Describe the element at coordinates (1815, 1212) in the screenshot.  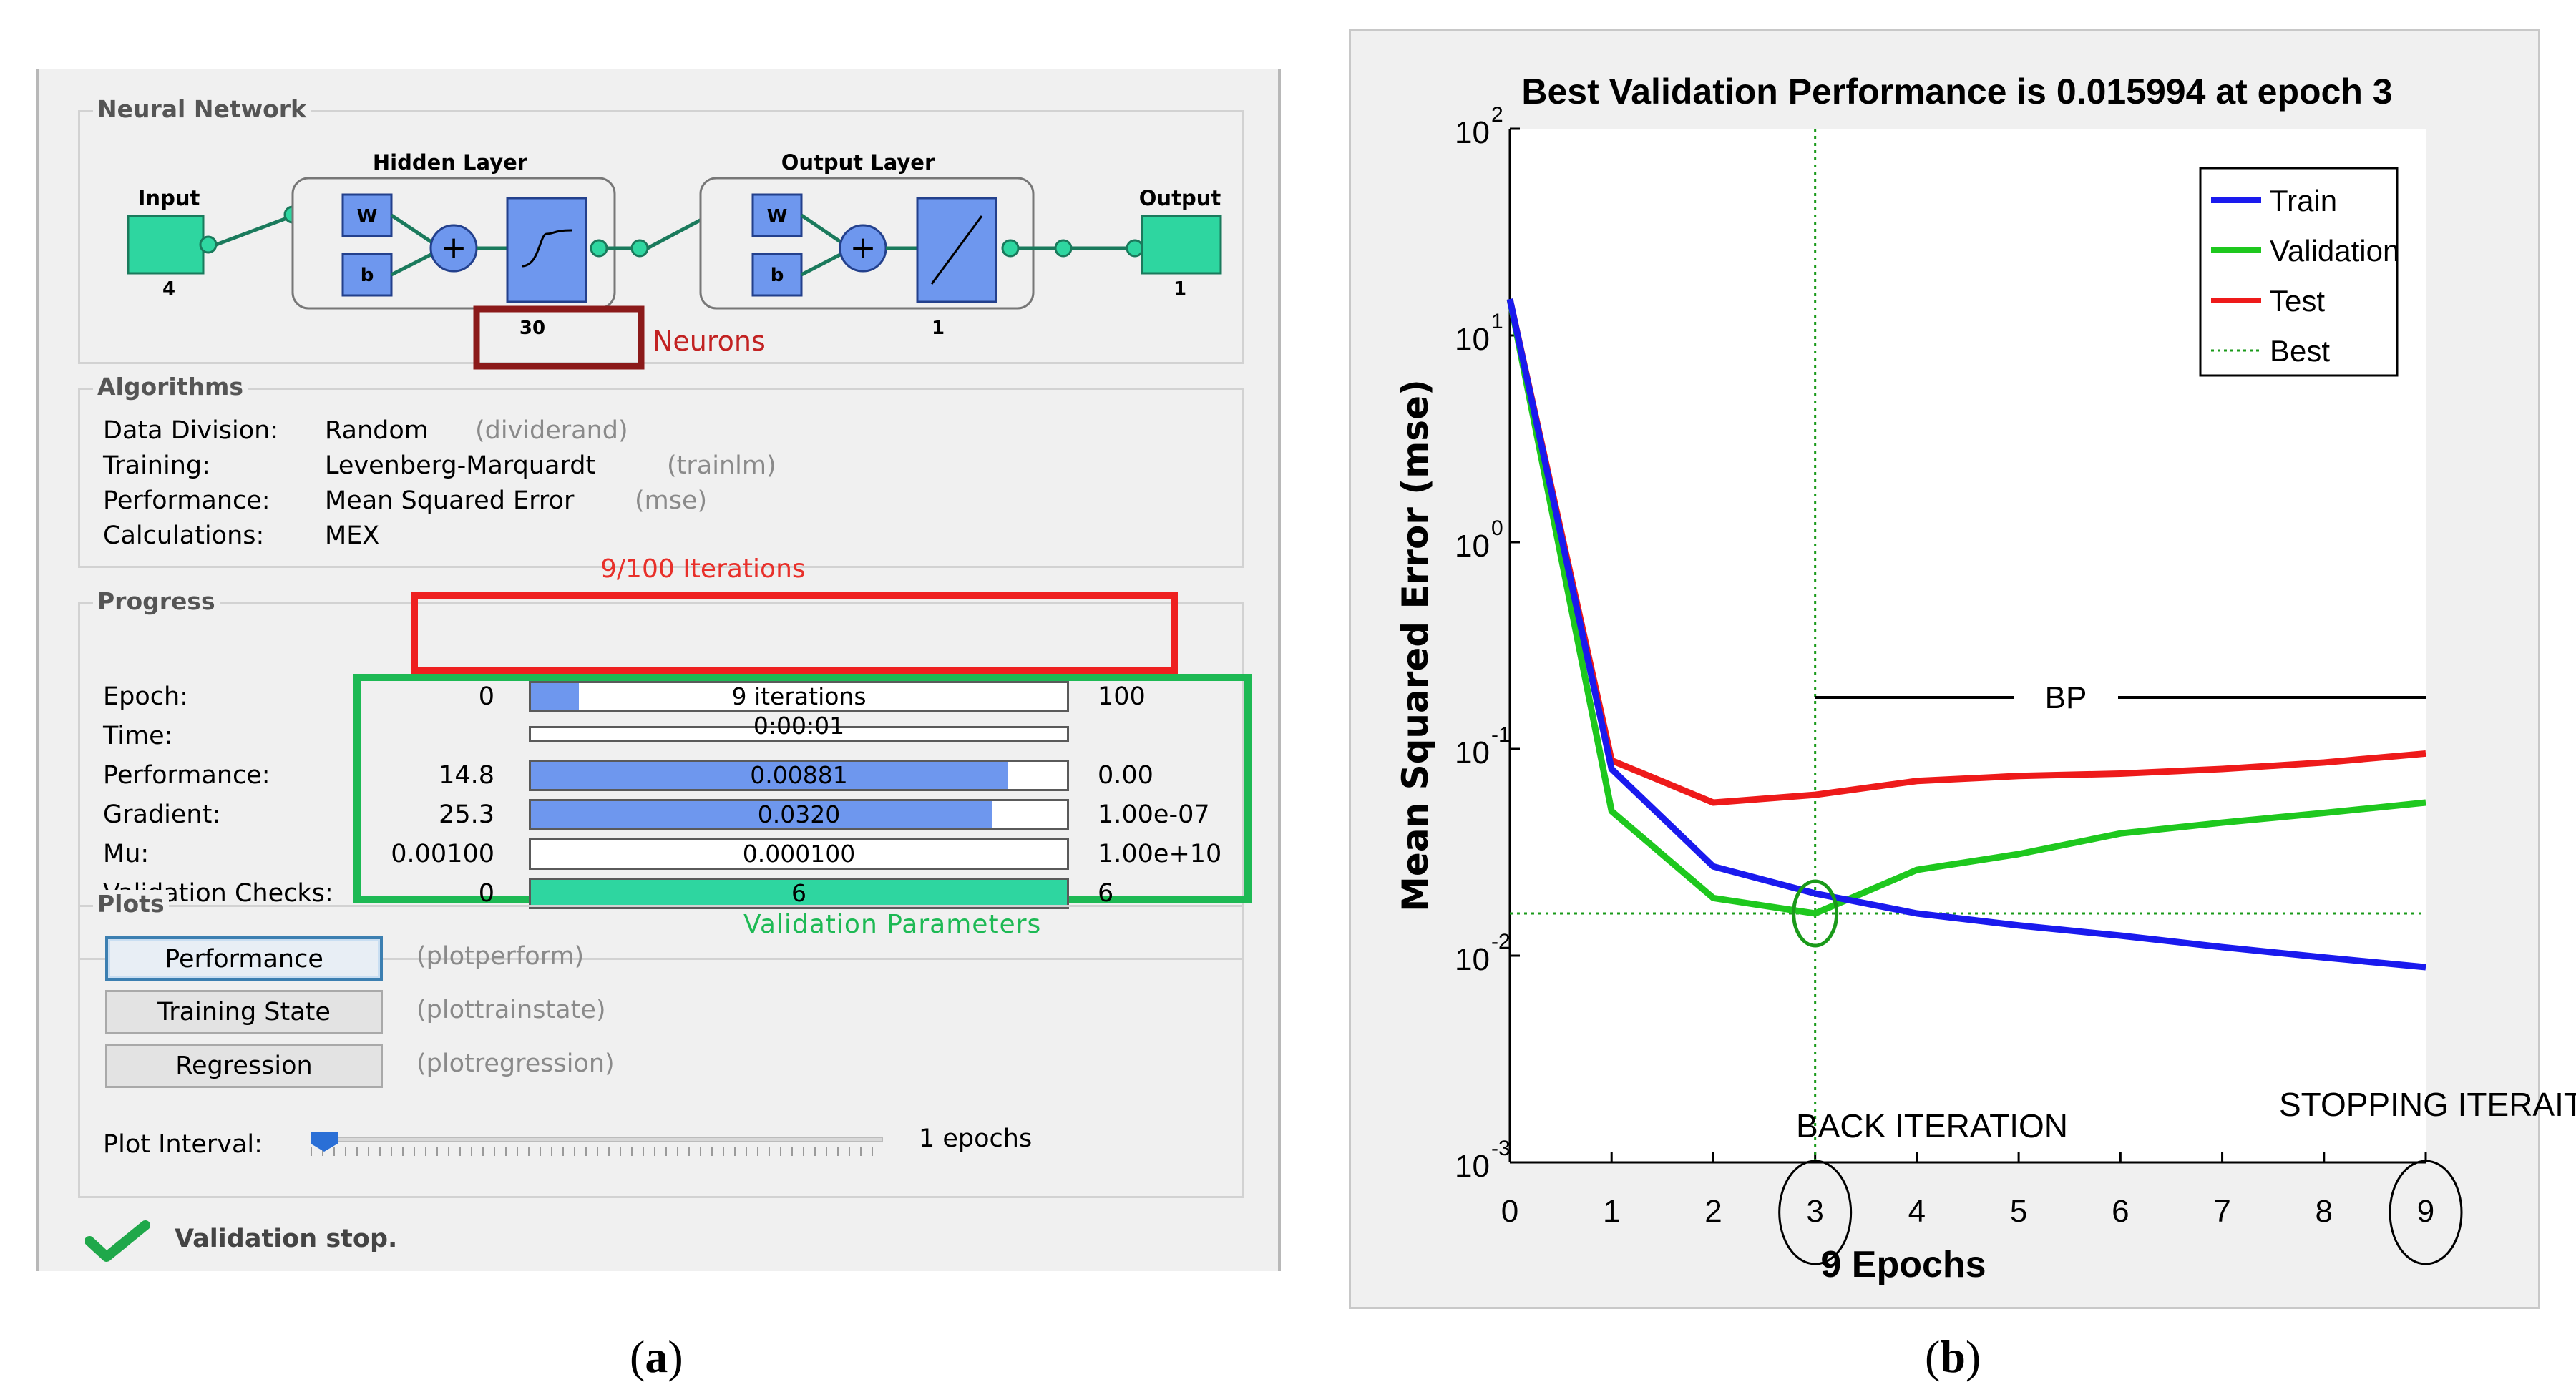
I see `tick-3-circle` at that location.